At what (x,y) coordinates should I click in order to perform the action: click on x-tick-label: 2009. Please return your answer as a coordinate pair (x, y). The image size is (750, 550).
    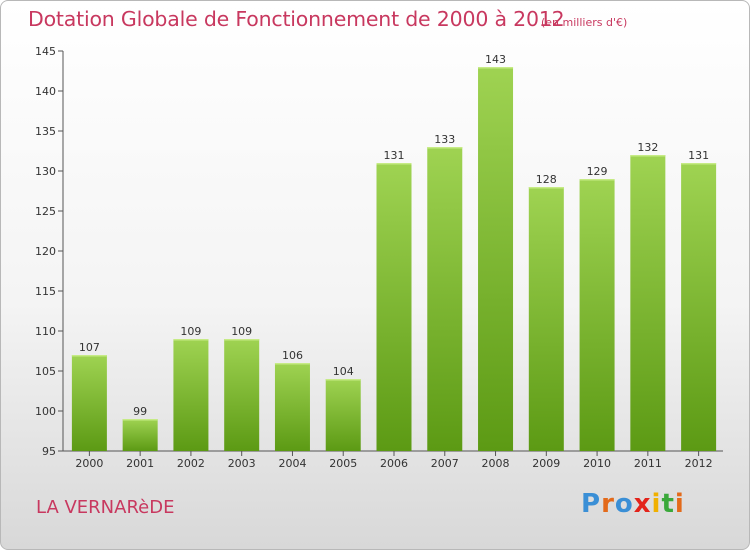
    Looking at the image, I should click on (546, 463).